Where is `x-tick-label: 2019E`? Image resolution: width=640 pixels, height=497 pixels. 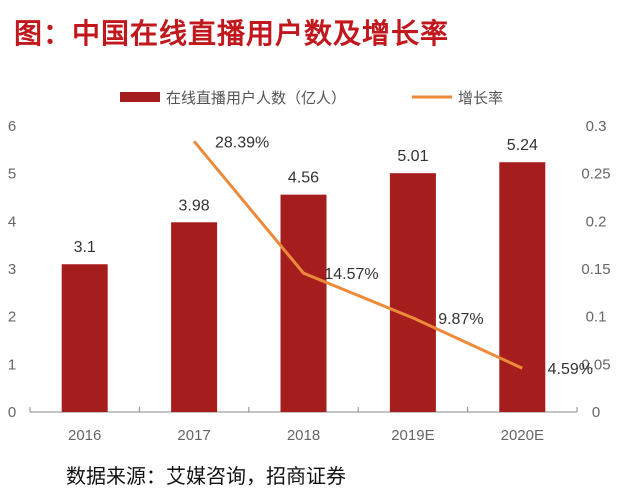
x-tick-label: 2019E is located at coordinates (412, 435).